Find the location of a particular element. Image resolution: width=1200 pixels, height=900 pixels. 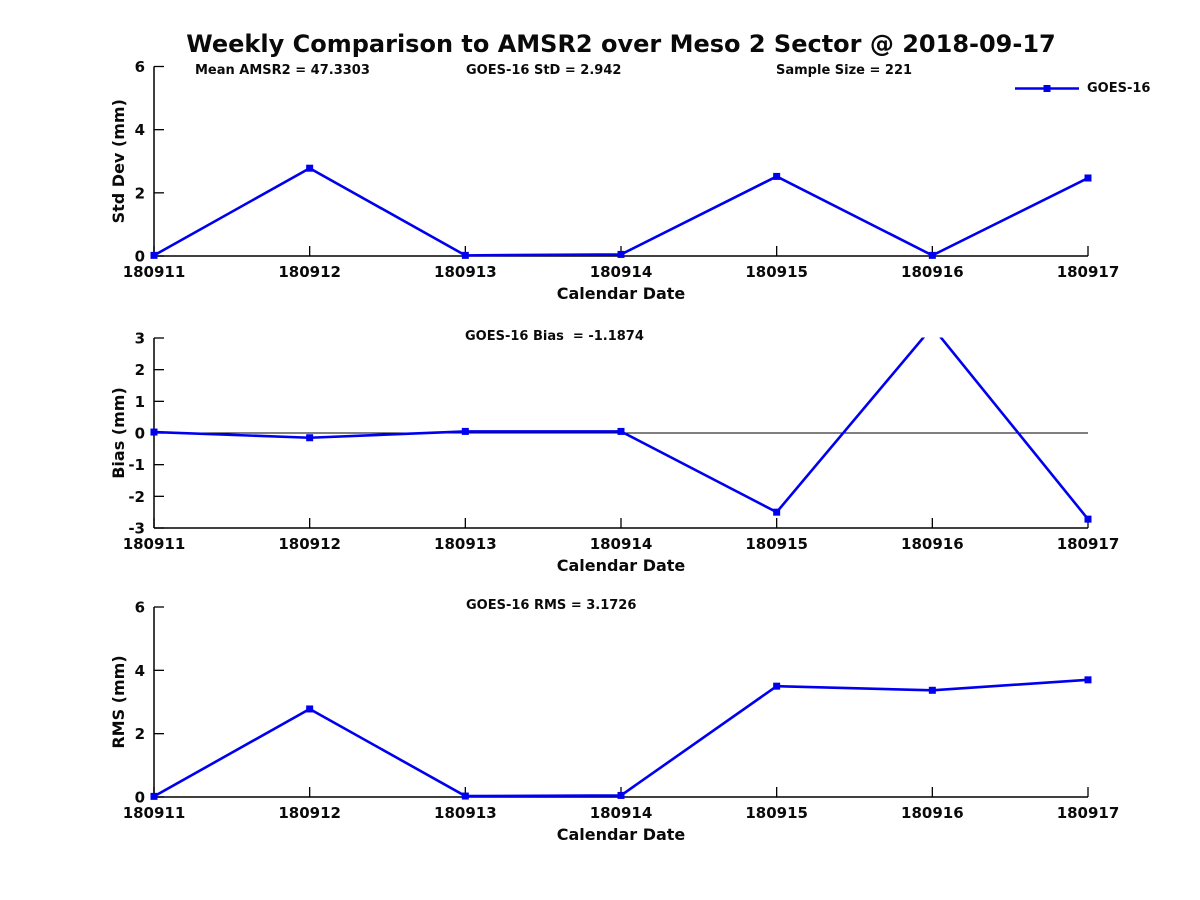

legend: GOES-16 is located at coordinates (1082, 88).